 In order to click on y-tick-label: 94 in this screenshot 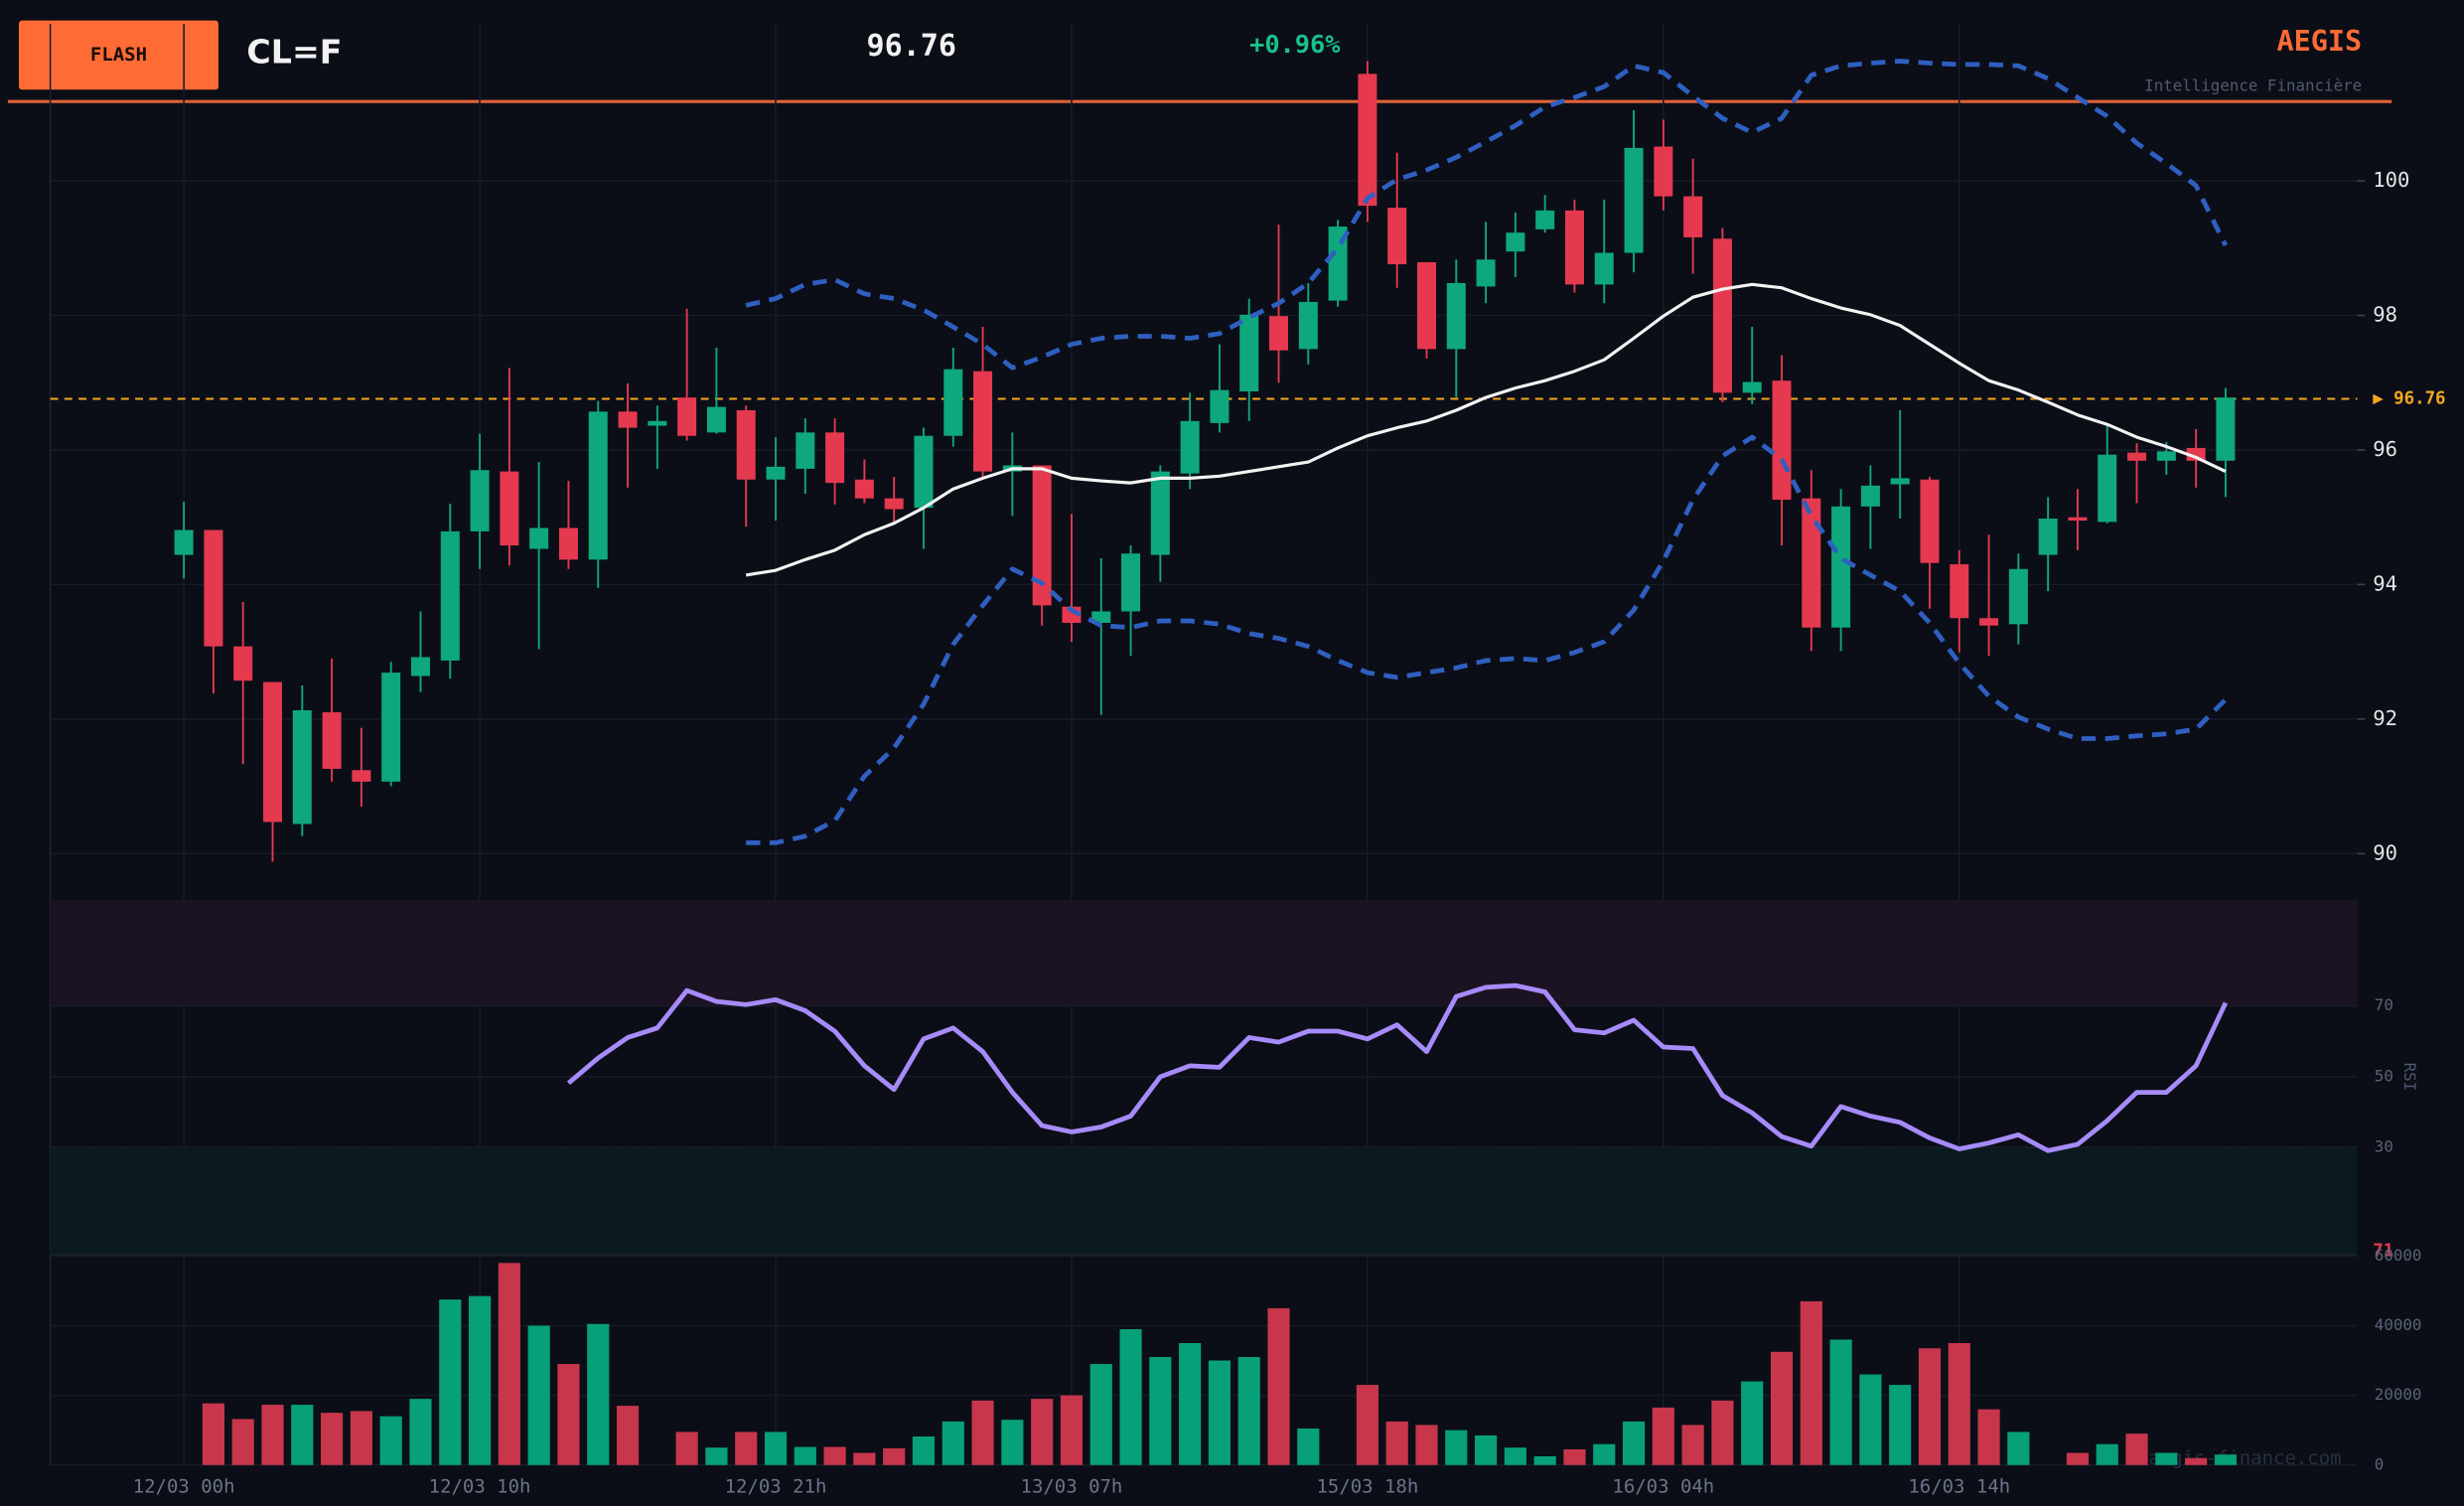, I will do `click(2385, 583)`.